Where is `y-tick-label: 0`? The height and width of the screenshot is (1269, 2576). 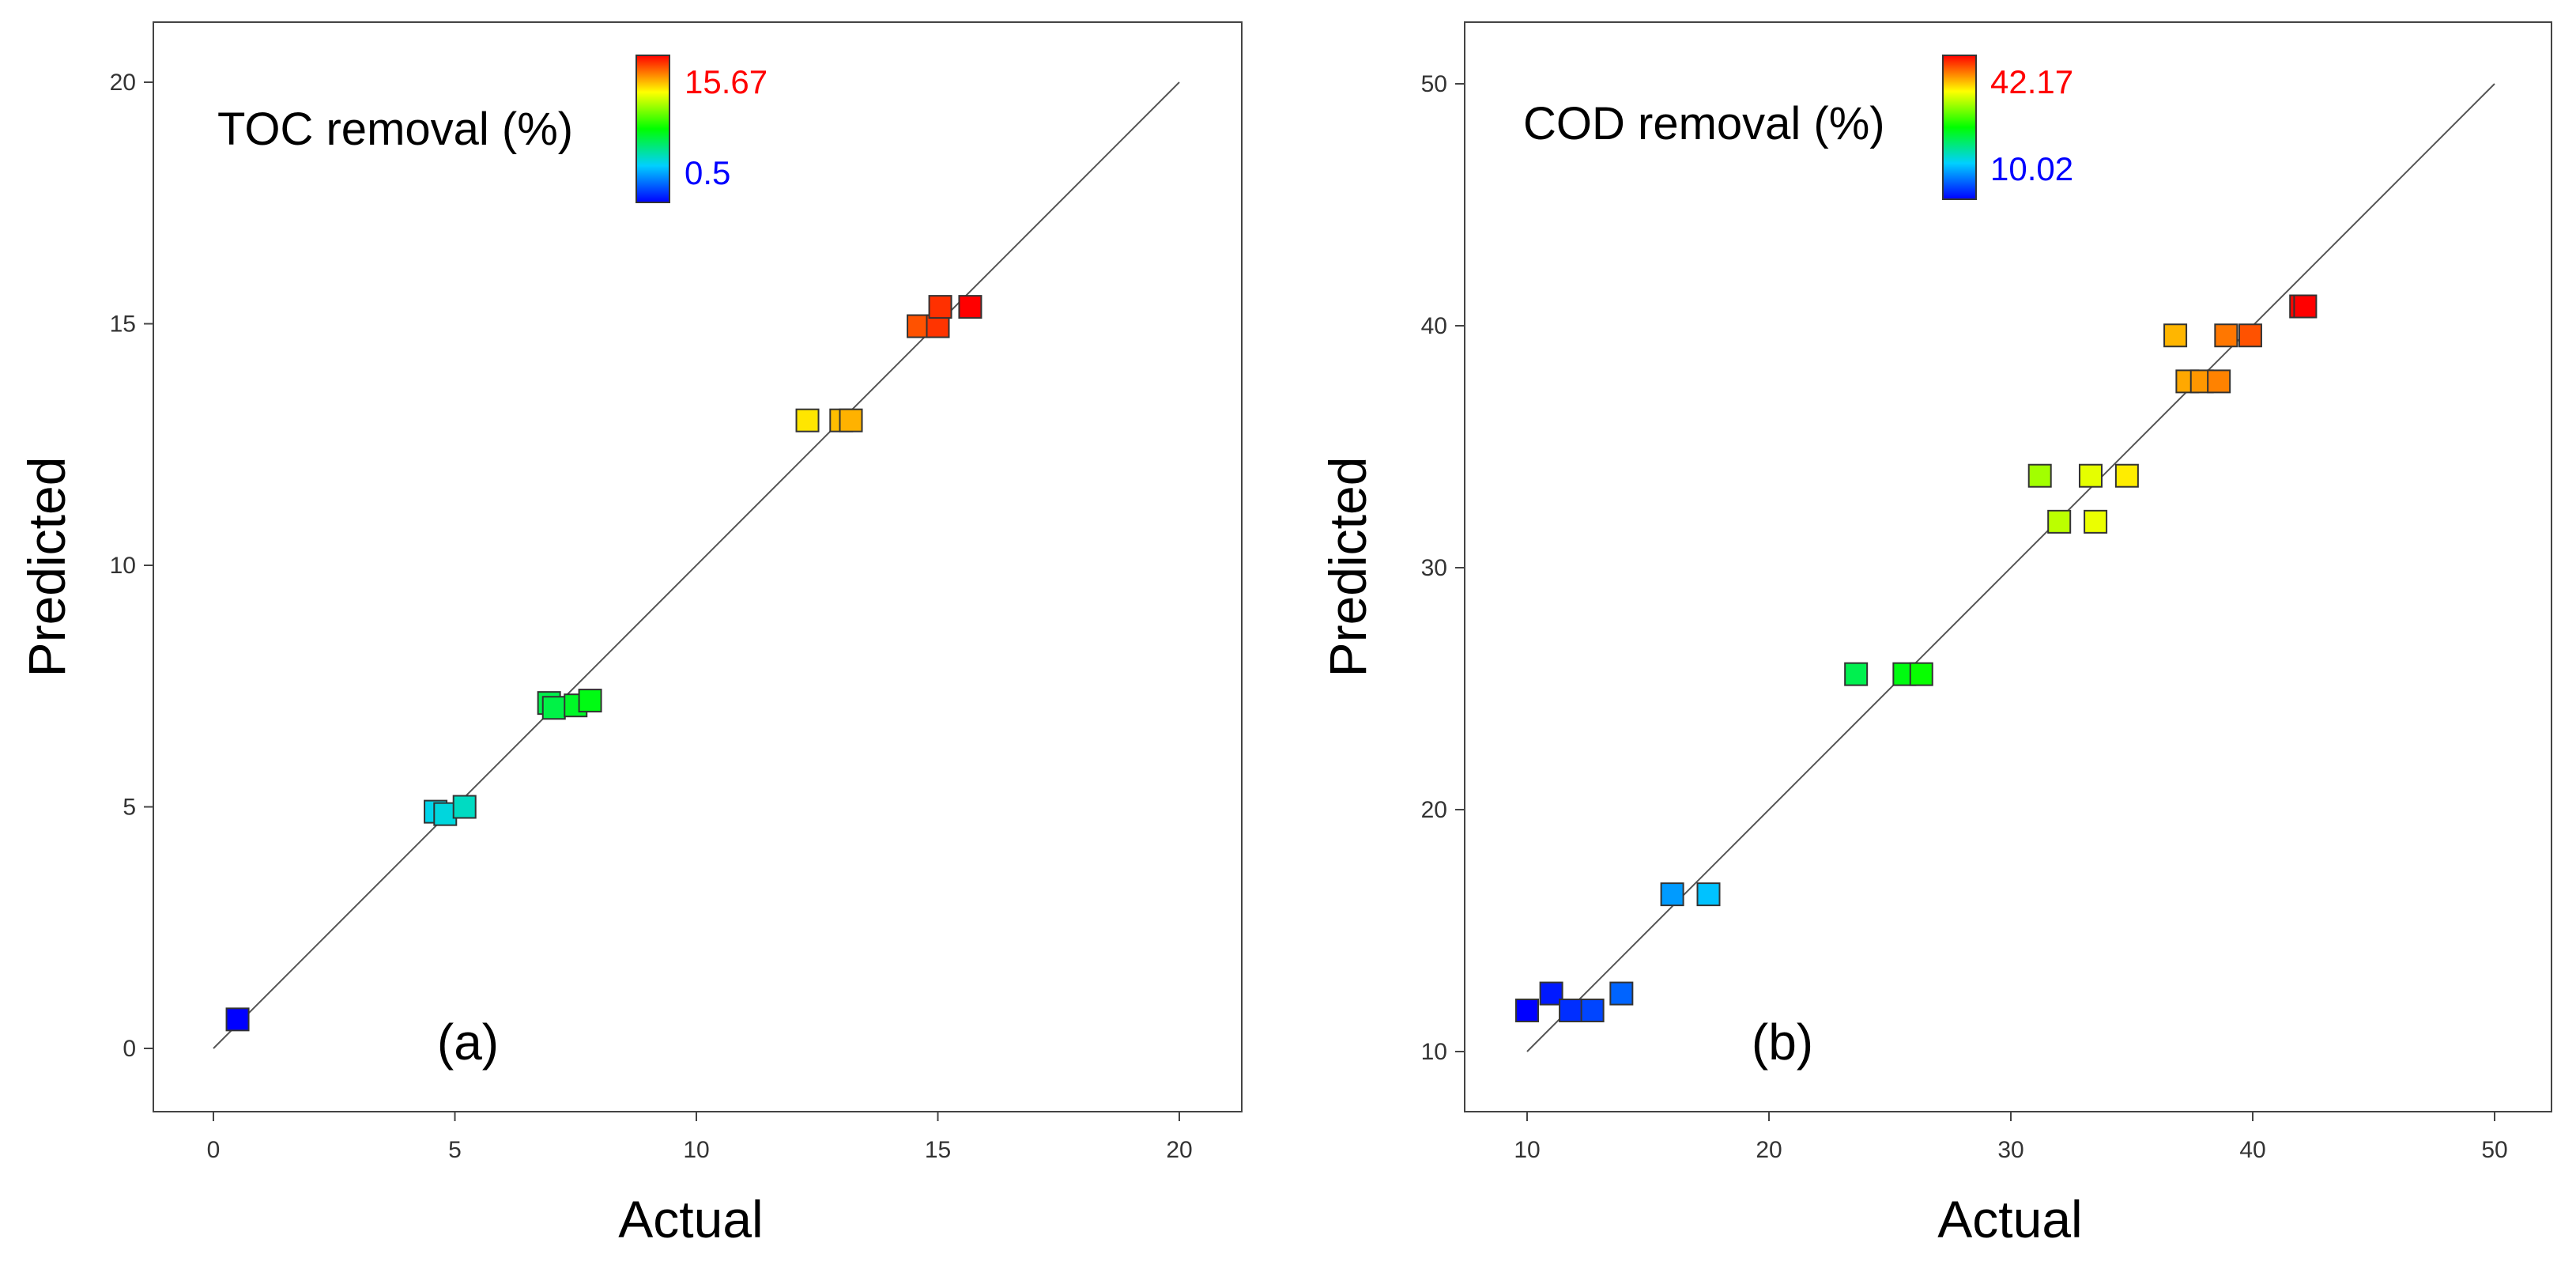
y-tick-label: 0 is located at coordinates (129, 1049).